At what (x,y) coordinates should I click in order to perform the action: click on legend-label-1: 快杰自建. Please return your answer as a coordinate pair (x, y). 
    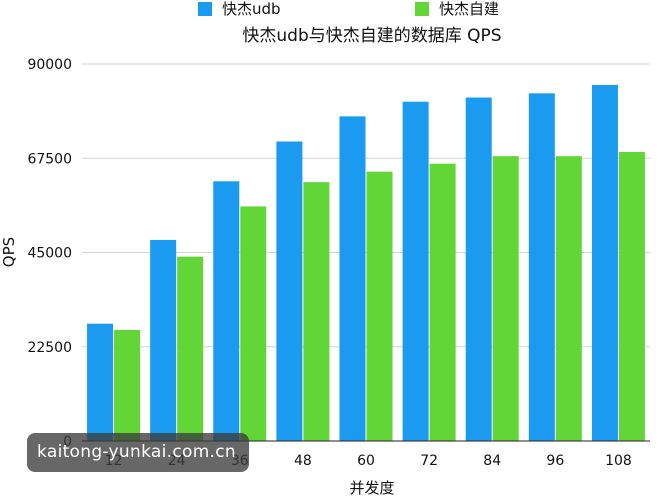
    Looking at the image, I should click on (469, 9).